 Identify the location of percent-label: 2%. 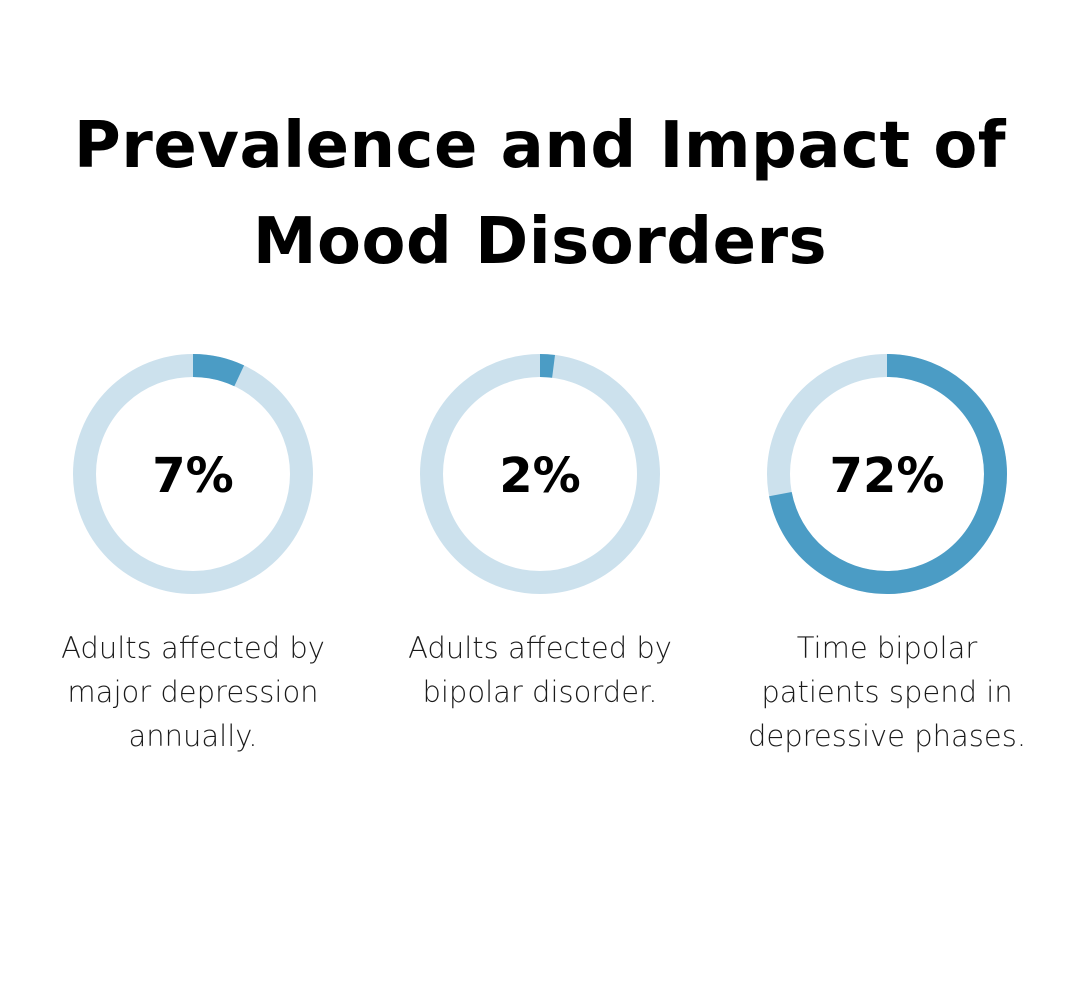
(540, 476).